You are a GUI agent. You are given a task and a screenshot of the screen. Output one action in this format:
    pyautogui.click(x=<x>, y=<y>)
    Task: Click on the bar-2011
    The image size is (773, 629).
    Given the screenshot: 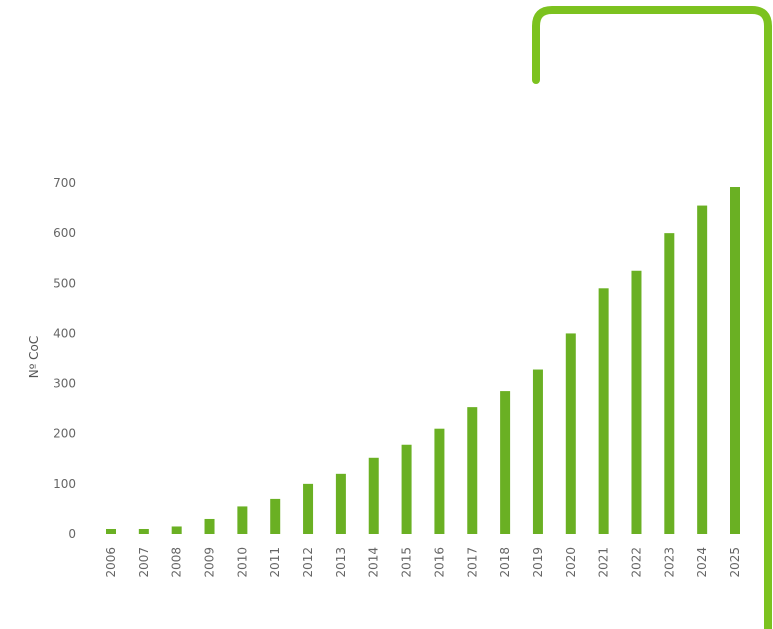 What is the action you would take?
    pyautogui.click(x=275, y=516)
    